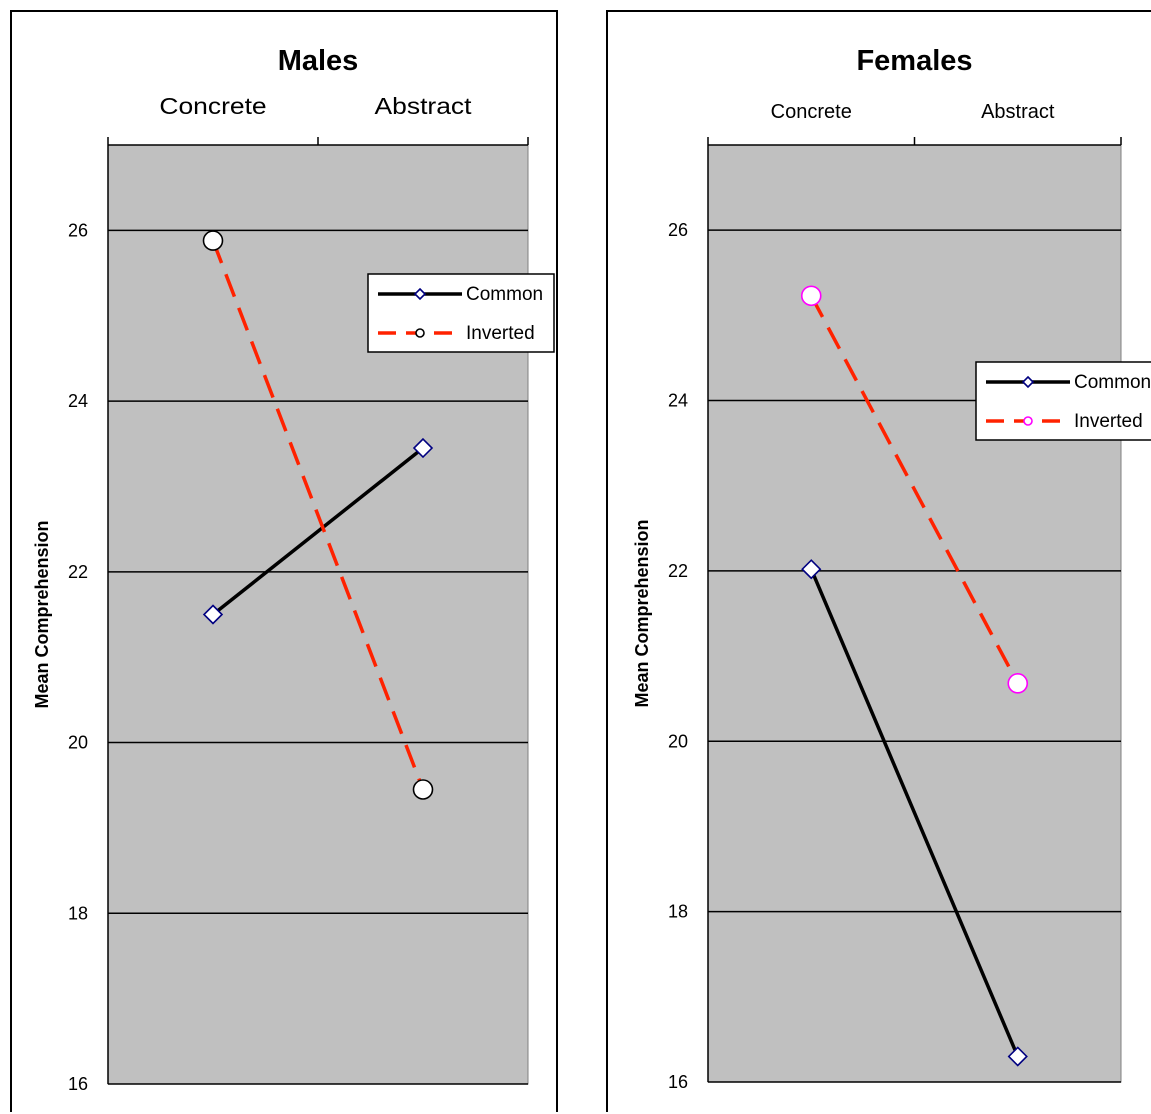 The image size is (1151, 1114). What do you see at coordinates (78, 572) in the screenshot?
I see `males-y-tick-label: 22` at bounding box center [78, 572].